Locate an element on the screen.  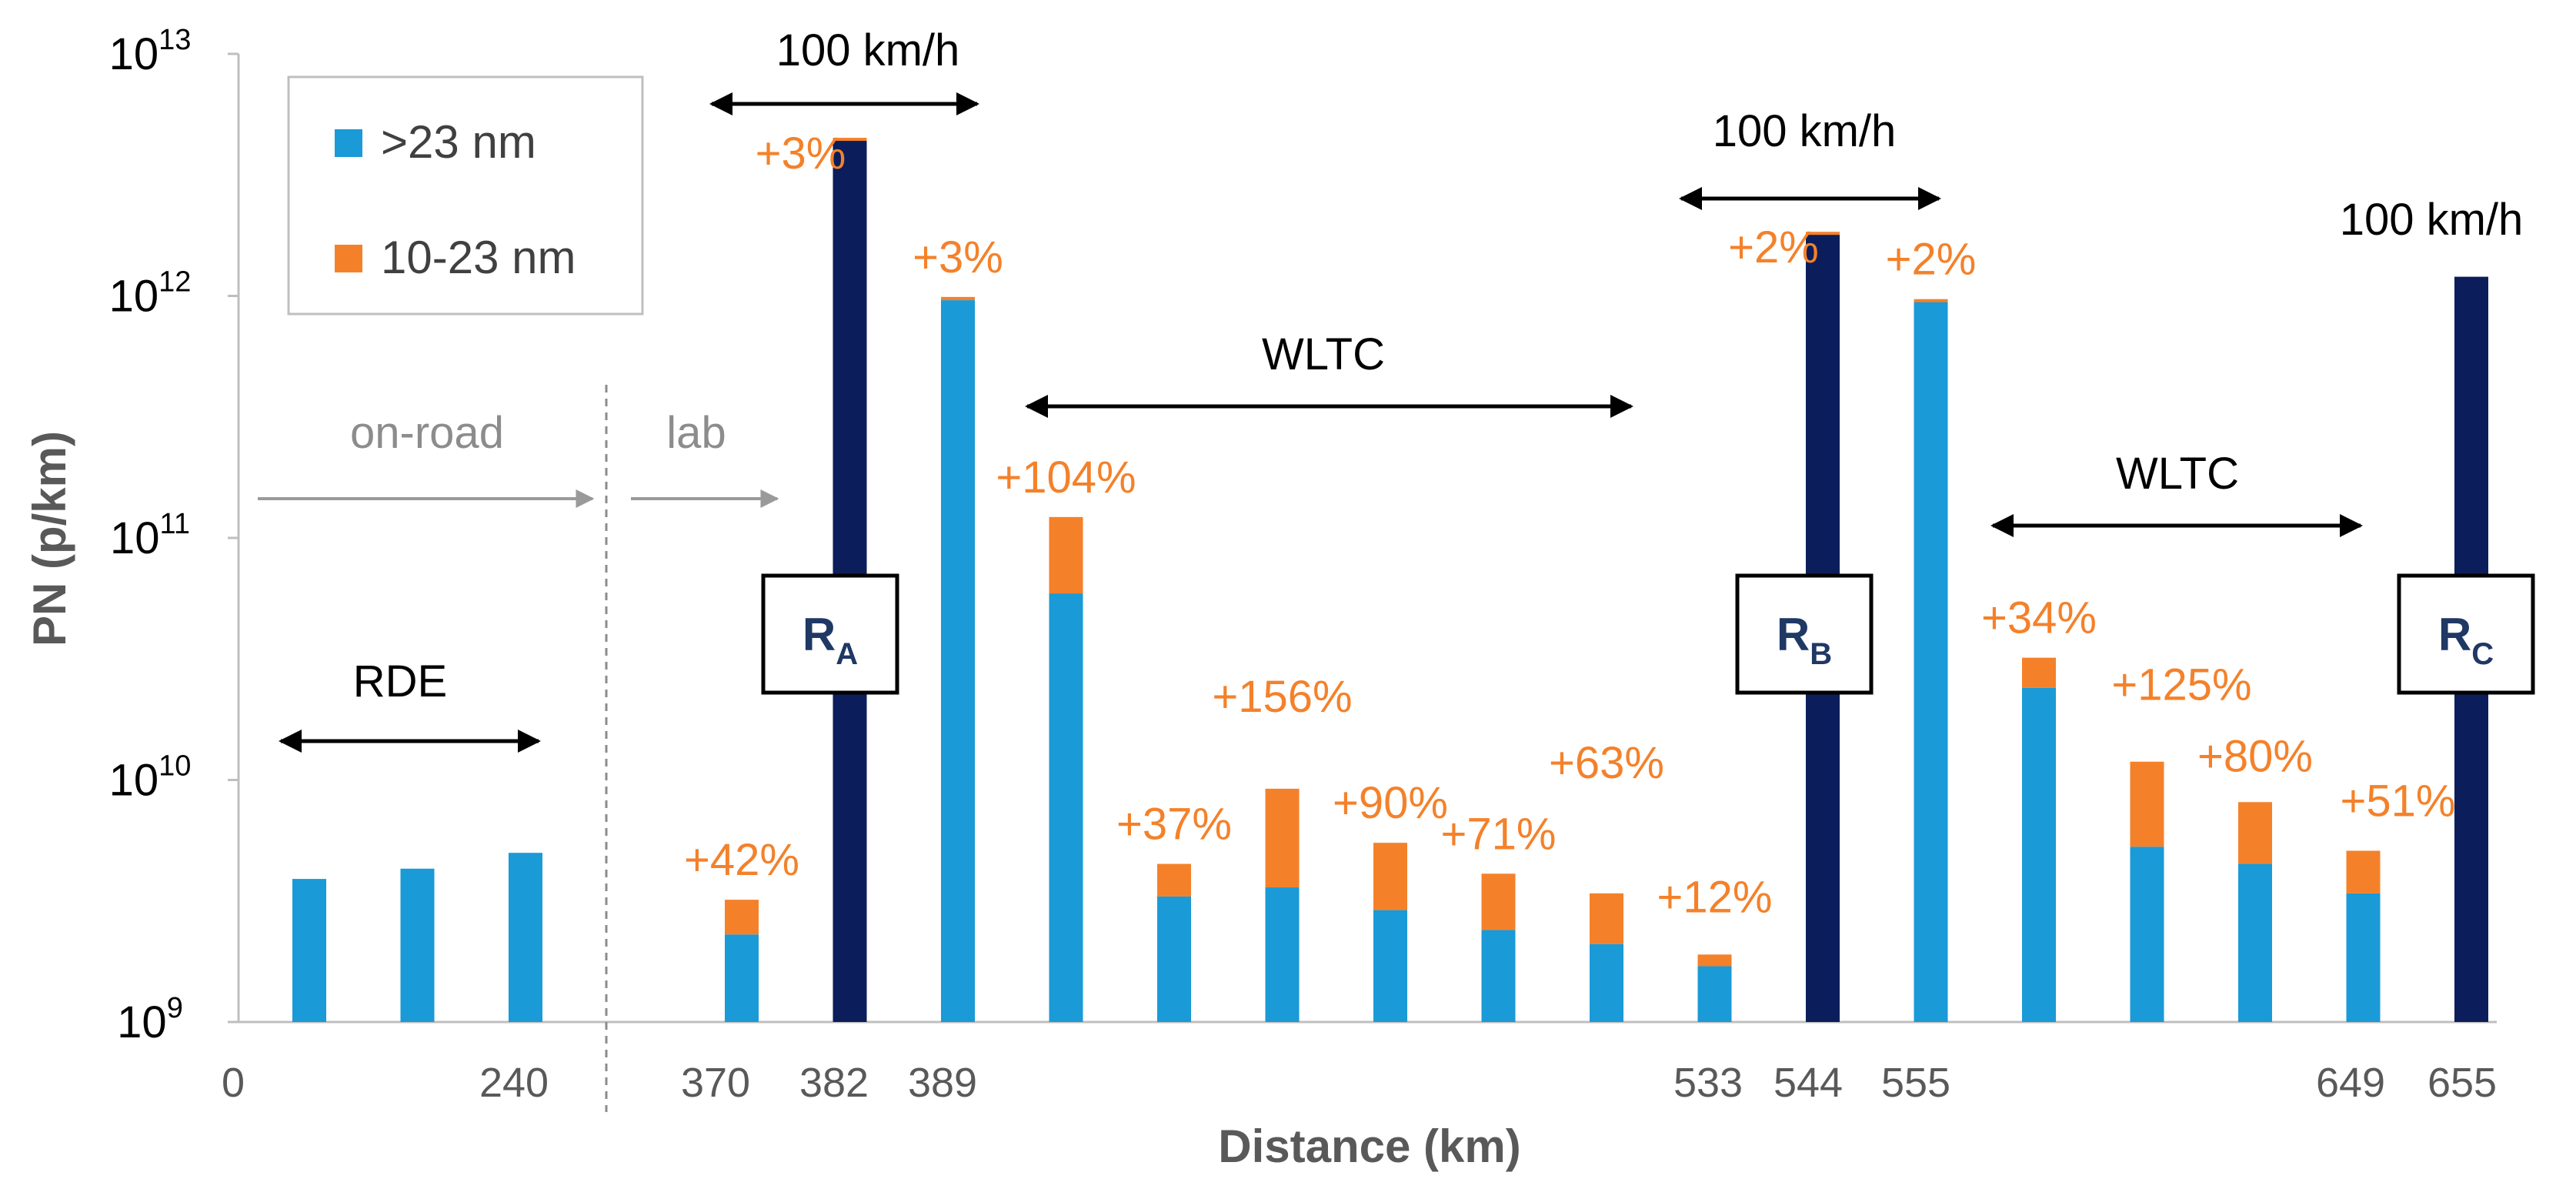
y-axis-ticks: 109 1010 1011 1012 1013 is located at coordinates (174, 535).